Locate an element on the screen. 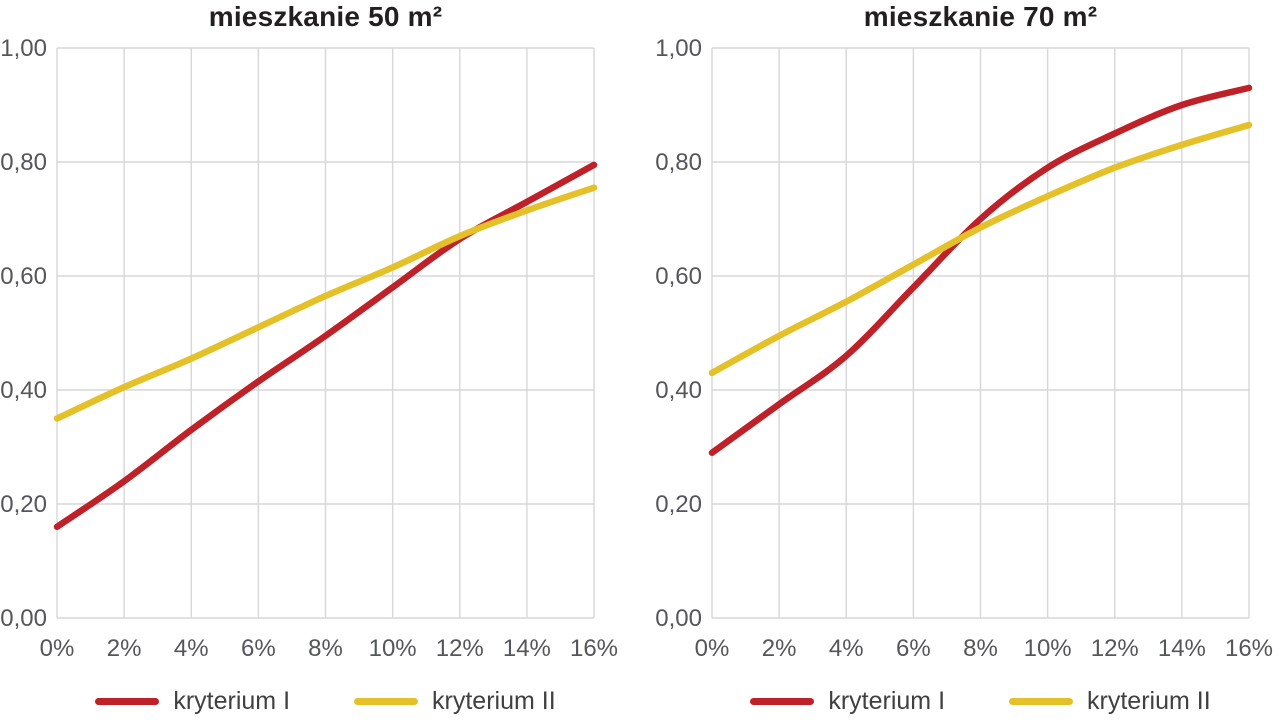  legend-70: kryterium I kryterium II is located at coordinates (980, 701).